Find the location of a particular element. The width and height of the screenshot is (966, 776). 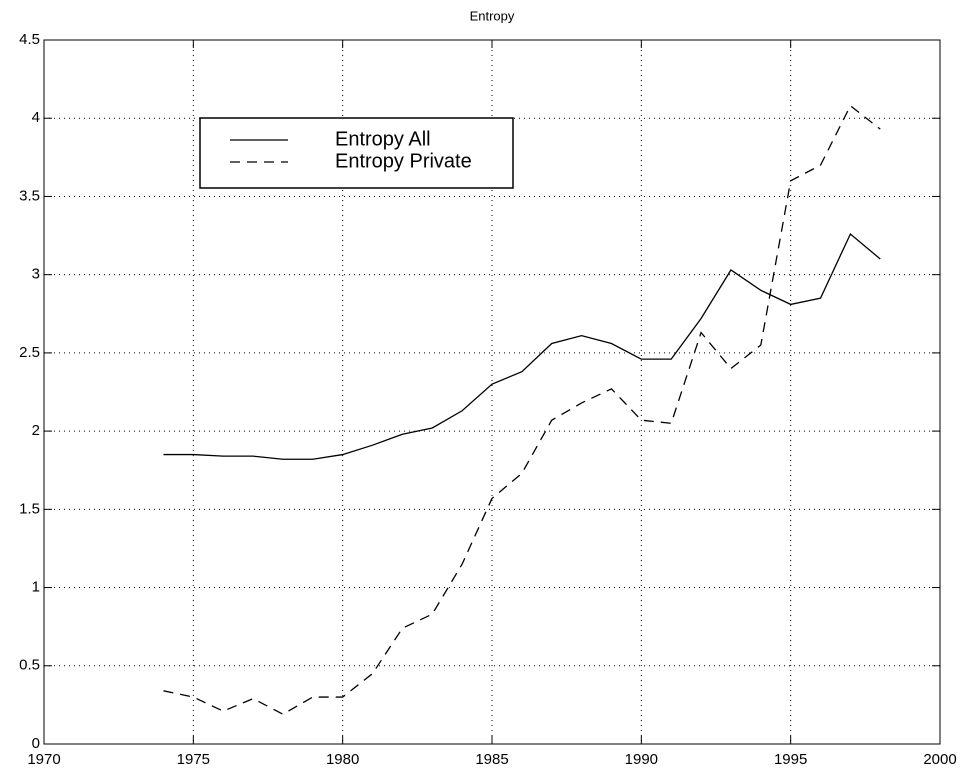

legend-label: Entropy Private is located at coordinates (403, 161).